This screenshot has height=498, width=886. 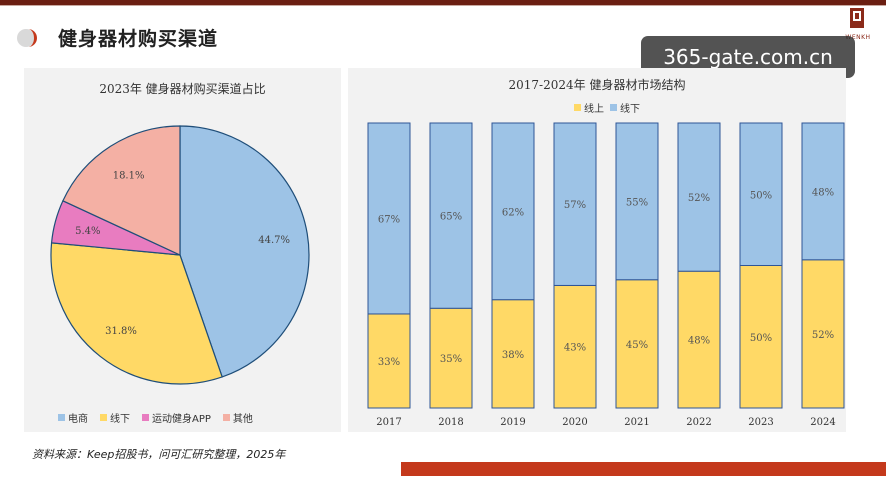 What do you see at coordinates (27, 38) in the screenshot?
I see `section-bullet-icon` at bounding box center [27, 38].